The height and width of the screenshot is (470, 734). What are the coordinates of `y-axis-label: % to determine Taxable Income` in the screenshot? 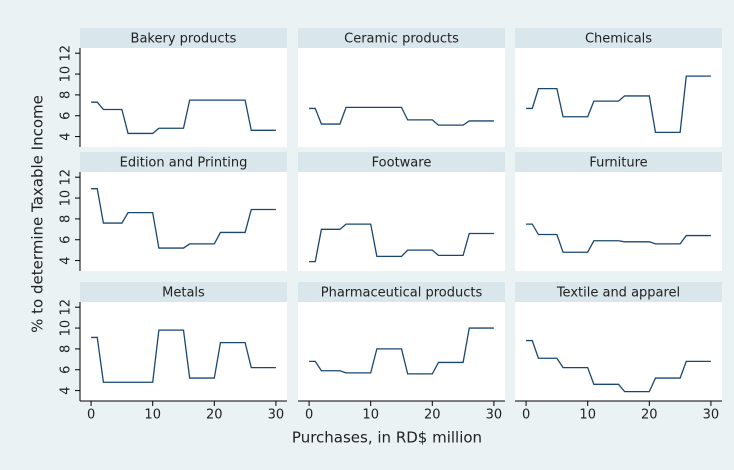 It's located at (38, 214).